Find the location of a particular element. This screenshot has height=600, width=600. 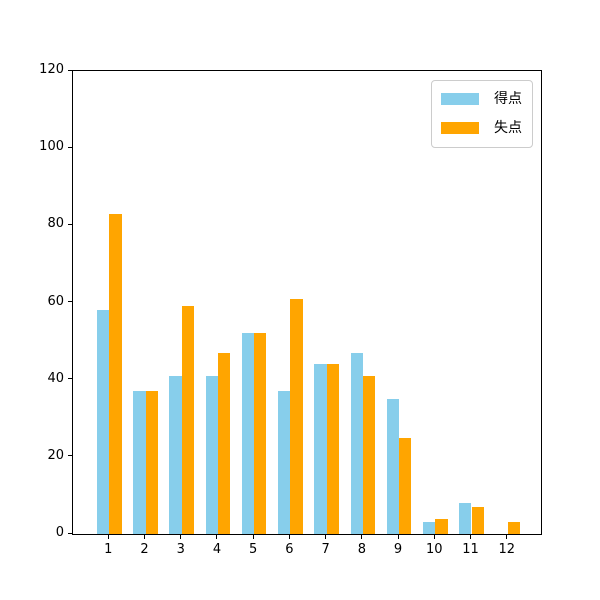

legend: 得点 失点 is located at coordinates (482, 114).